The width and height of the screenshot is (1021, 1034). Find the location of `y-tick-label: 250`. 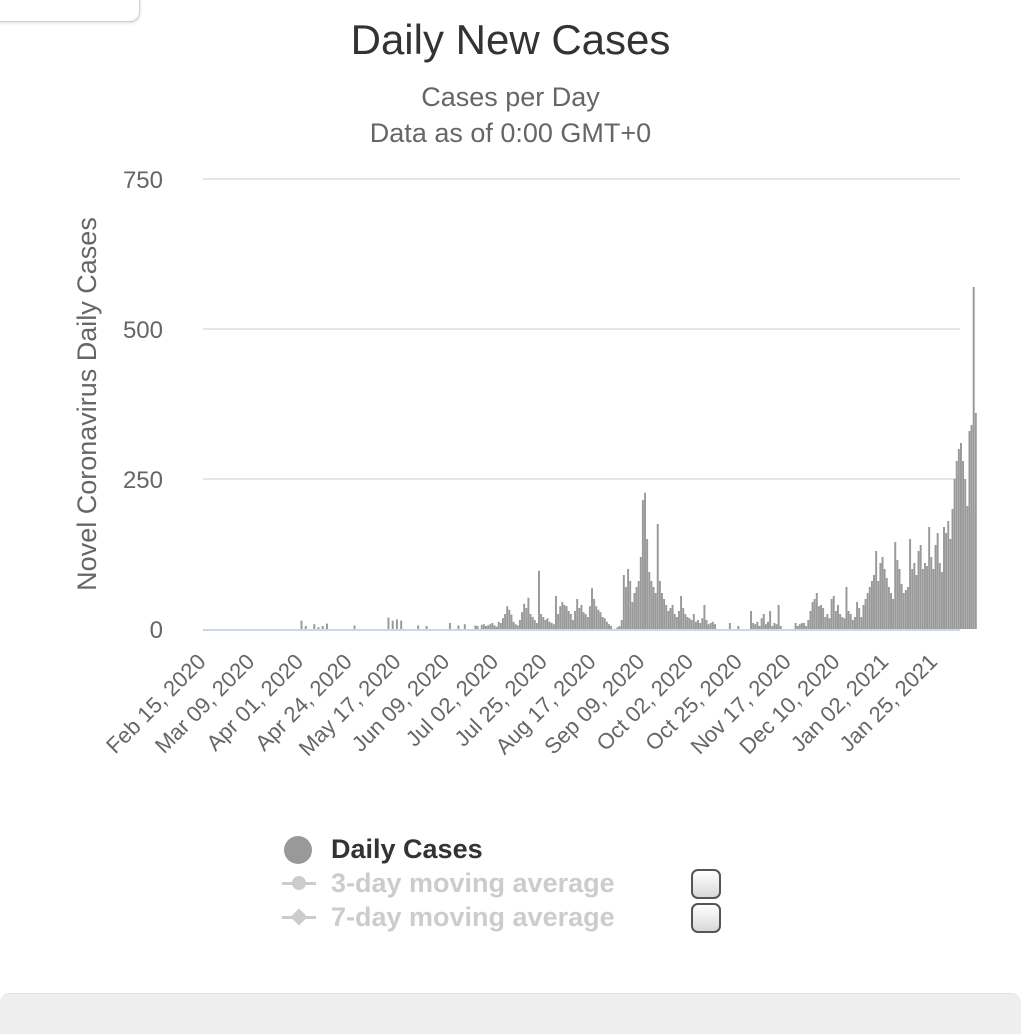

y-tick-label: 250 is located at coordinates (143, 480).